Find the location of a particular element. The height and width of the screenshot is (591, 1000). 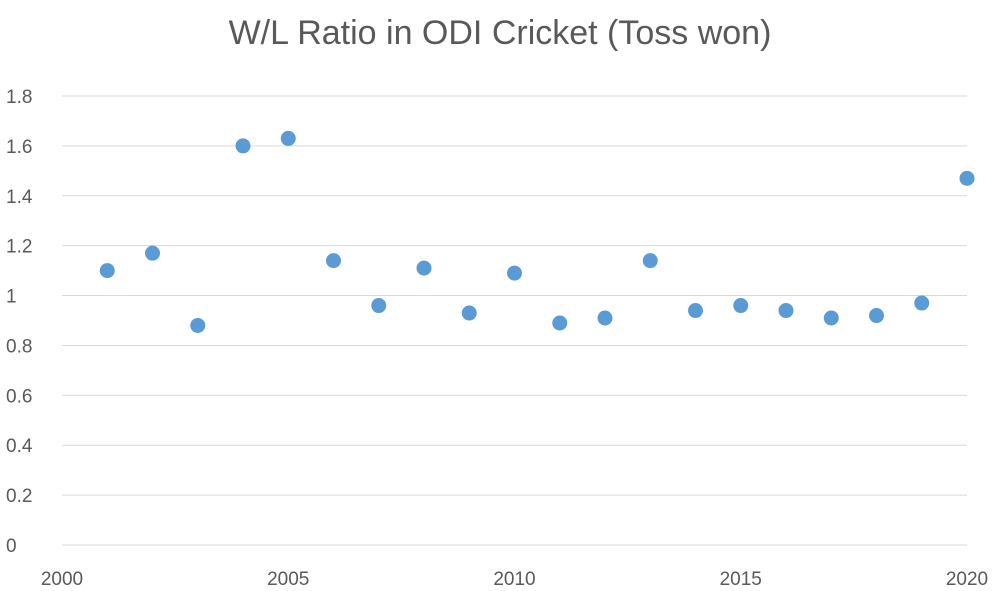

x-tick-label: 2020 is located at coordinates (967, 579).